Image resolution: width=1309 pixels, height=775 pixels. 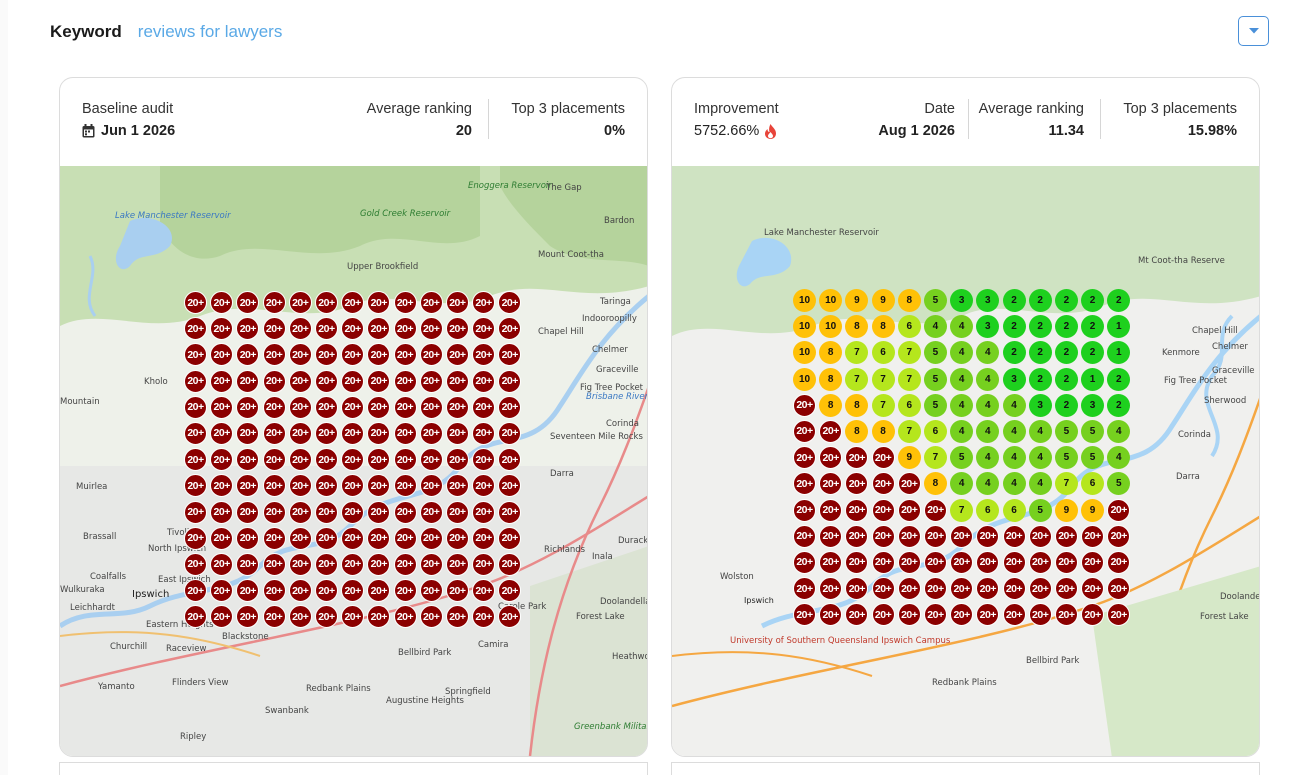 What do you see at coordinates (1253, 31) in the screenshot?
I see `expand-toggle-button` at bounding box center [1253, 31].